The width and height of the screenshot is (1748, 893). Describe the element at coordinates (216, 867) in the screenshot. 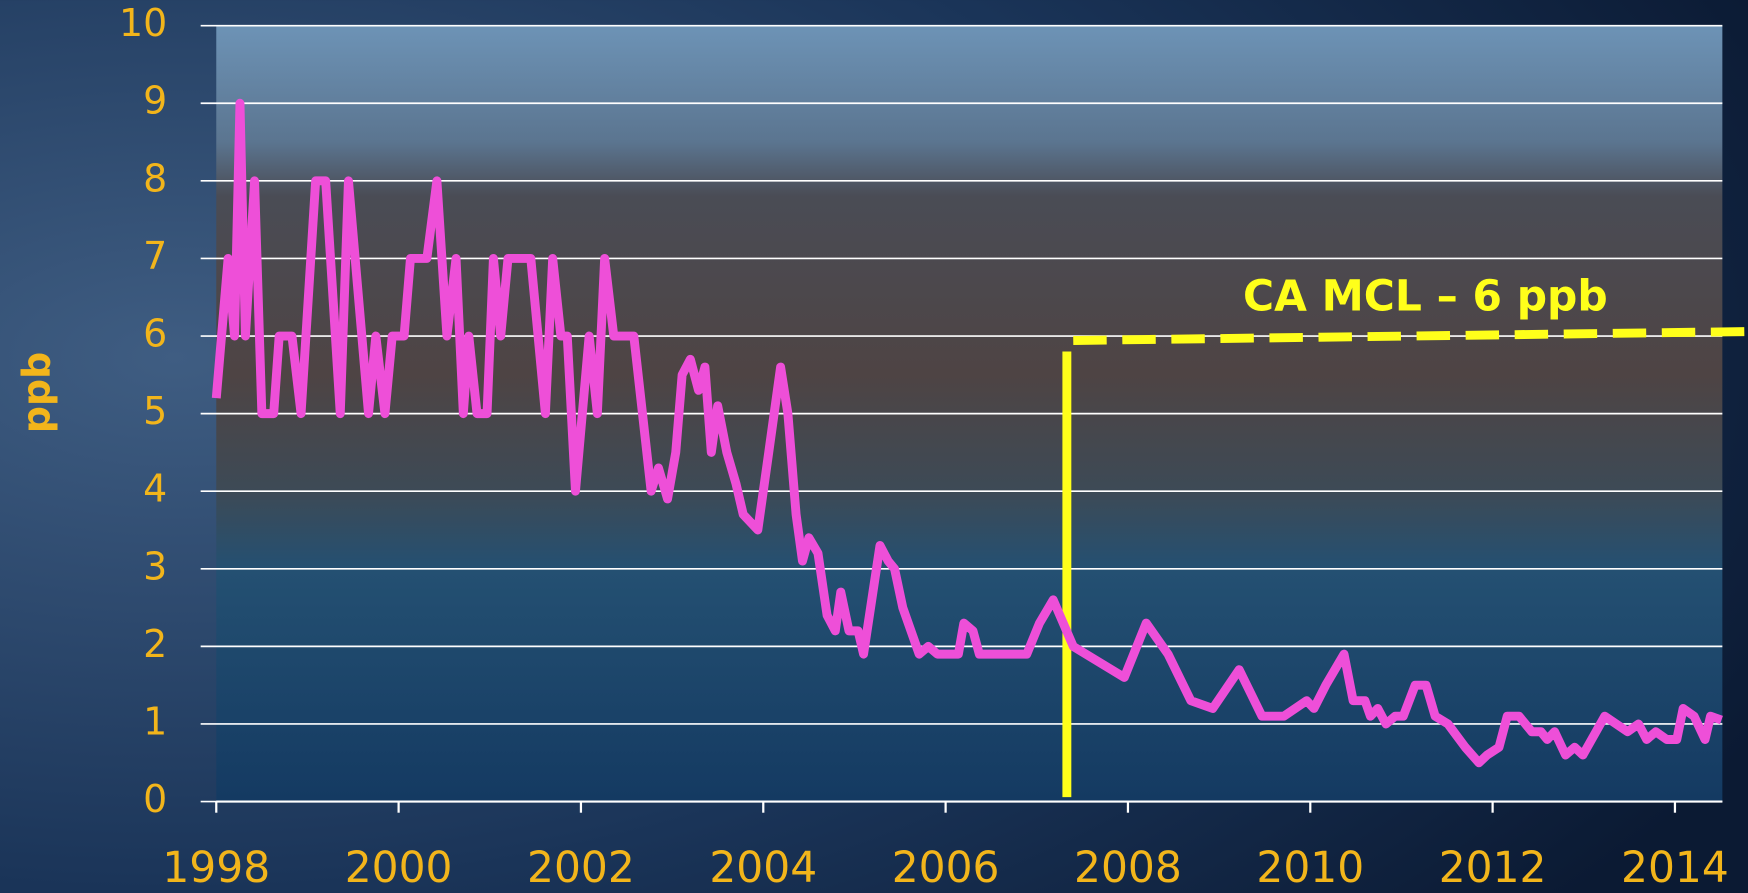

I see `x-tick-label: 1998` at that location.